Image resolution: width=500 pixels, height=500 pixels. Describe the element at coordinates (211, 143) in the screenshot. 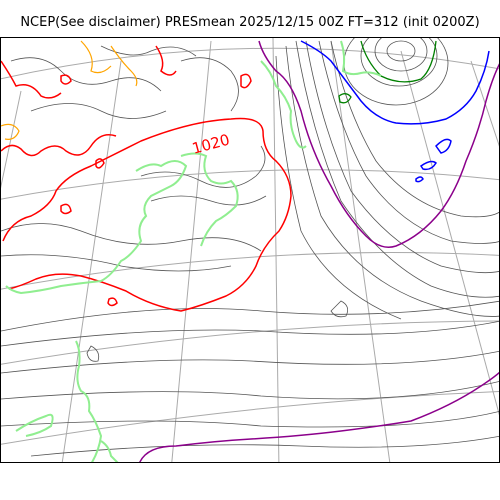

I see `isobar-label-1020: 1020` at that location.